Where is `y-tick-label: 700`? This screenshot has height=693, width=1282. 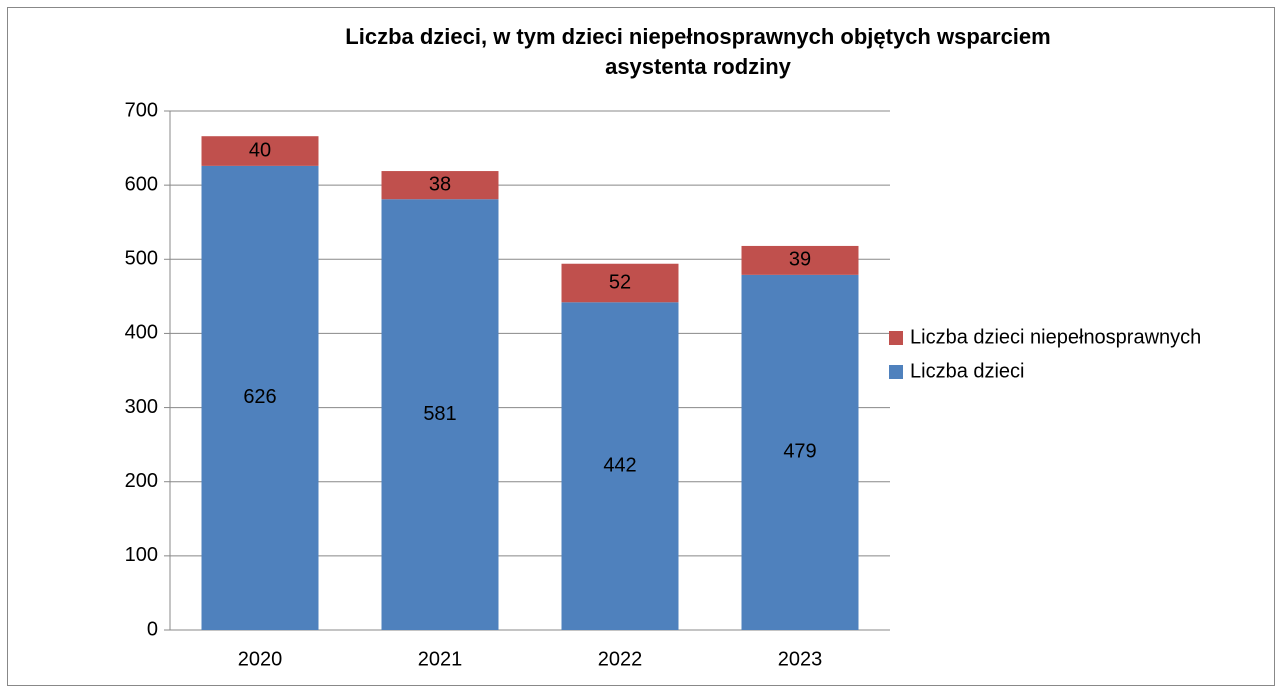 y-tick-label: 700 is located at coordinates (141, 110).